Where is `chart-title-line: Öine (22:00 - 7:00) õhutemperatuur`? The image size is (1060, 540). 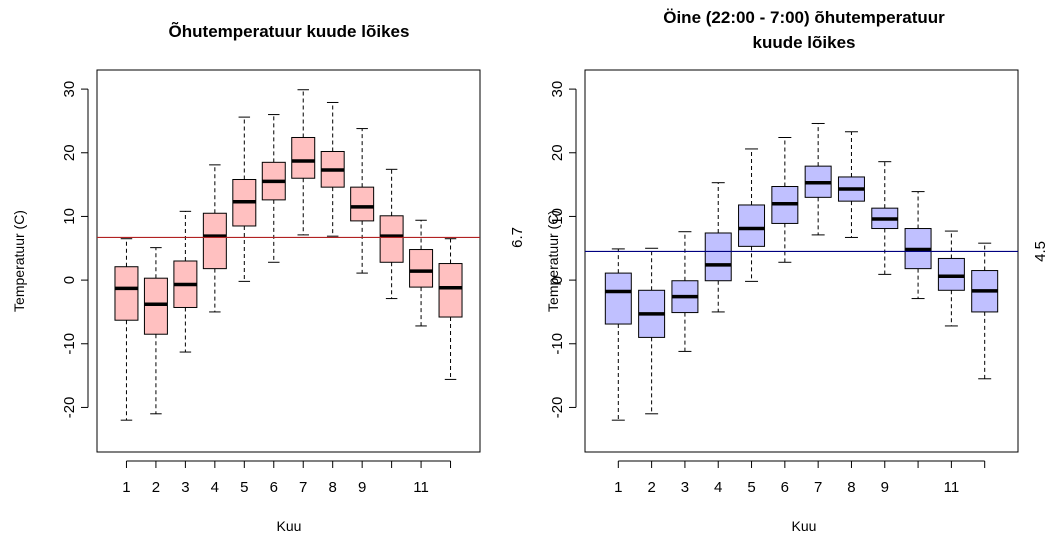 chart-title-line: Öine (22:00 - 7:00) õhutemperatuur is located at coordinates (804, 17).